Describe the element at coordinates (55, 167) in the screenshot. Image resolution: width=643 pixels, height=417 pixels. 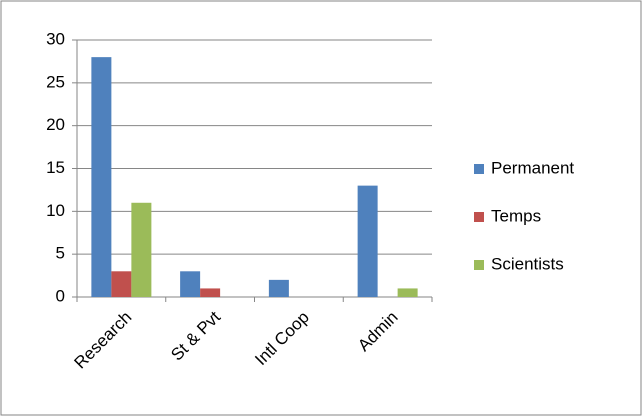
I see `y-tick-label: 15` at that location.